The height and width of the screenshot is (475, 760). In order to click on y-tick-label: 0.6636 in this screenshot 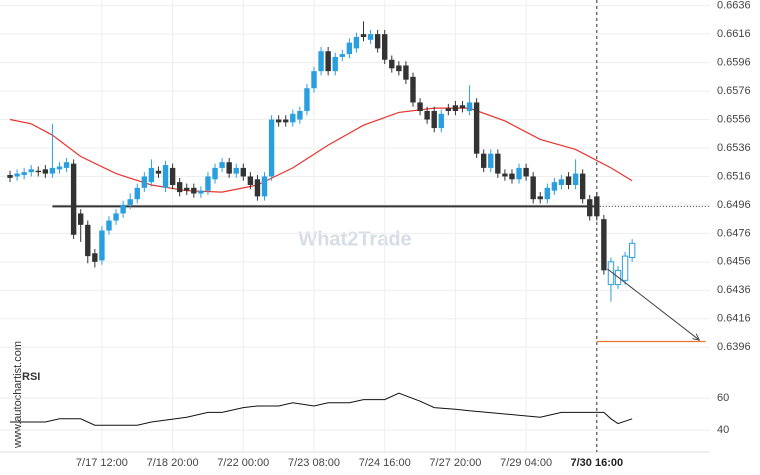, I will do `click(734, 6)`.